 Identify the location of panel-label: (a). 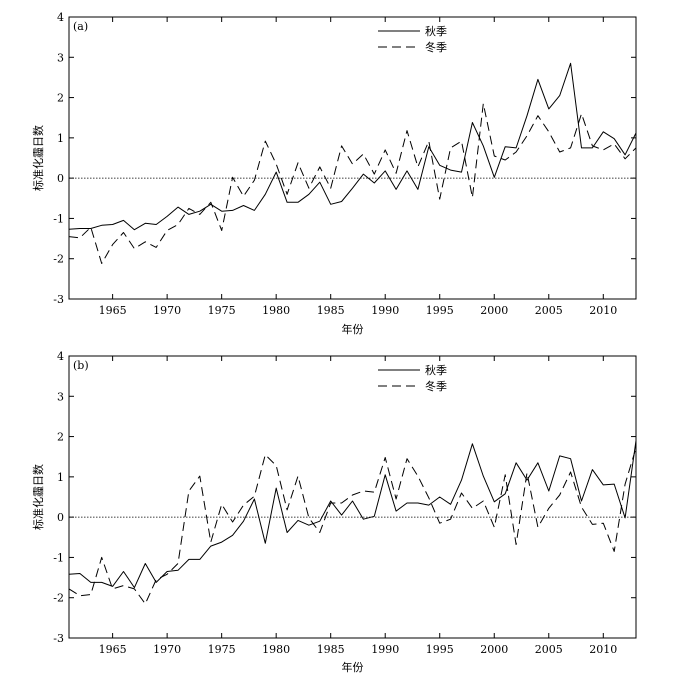
(80, 26).